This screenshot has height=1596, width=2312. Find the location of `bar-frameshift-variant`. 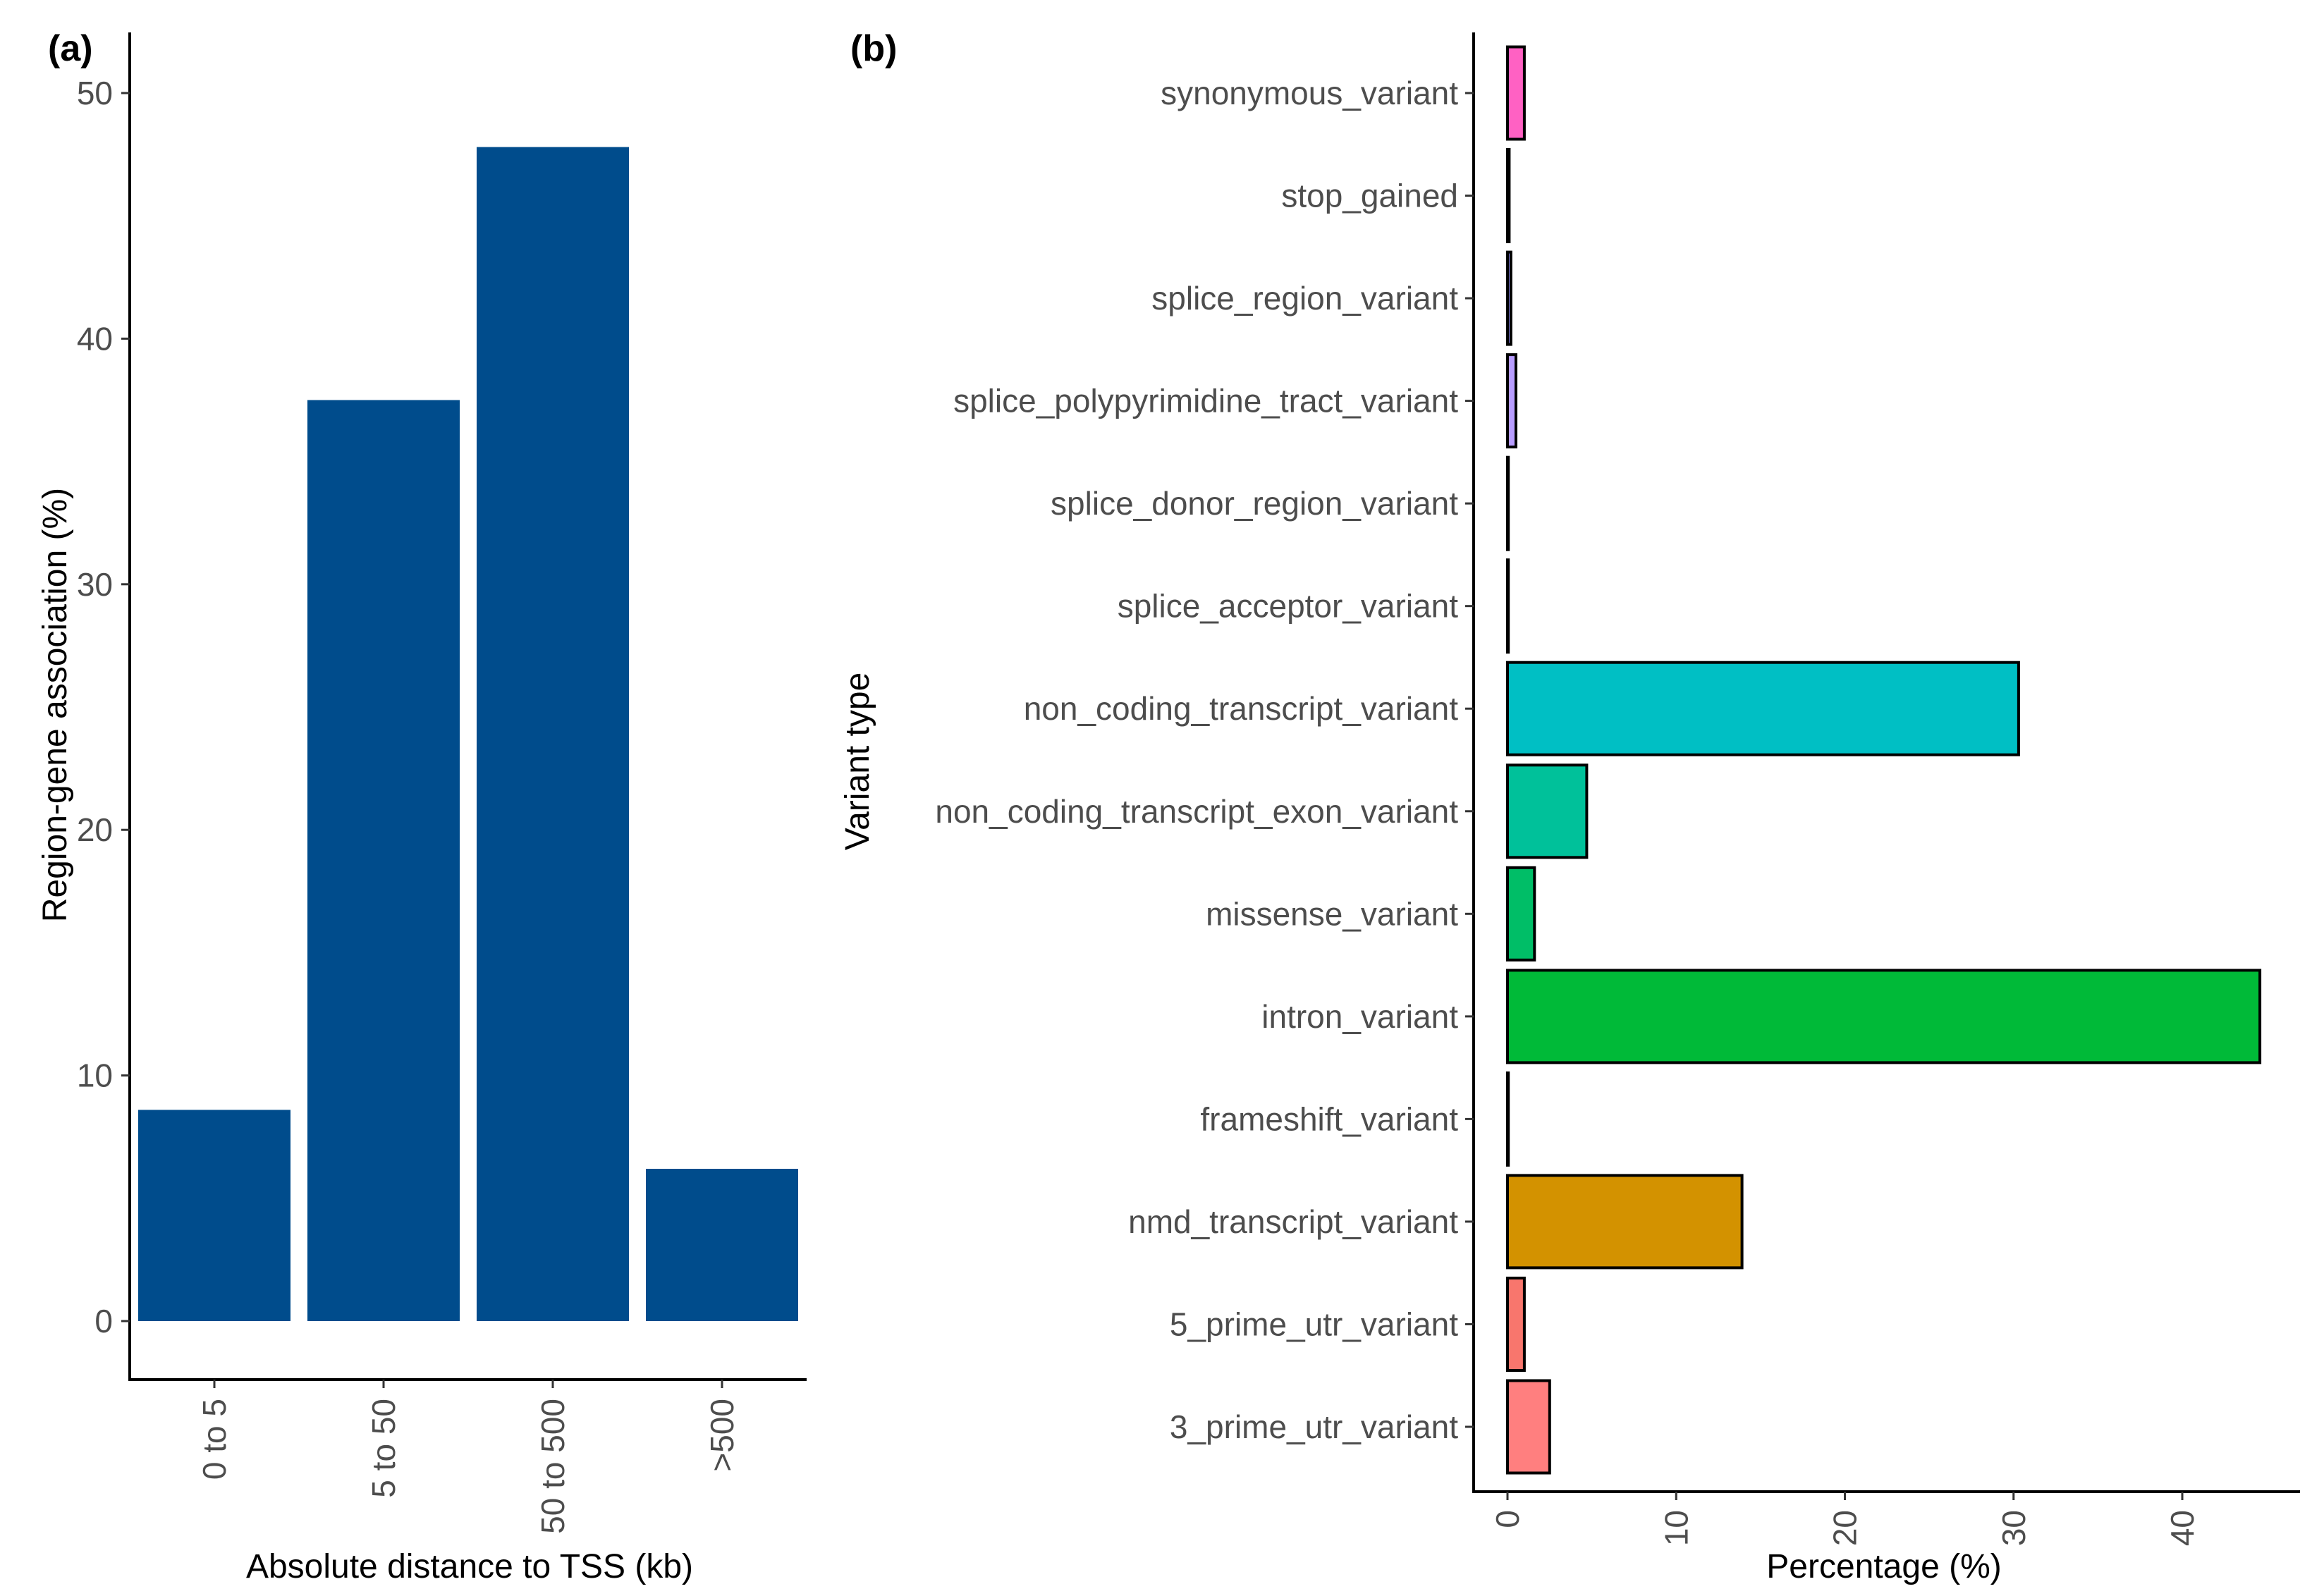

bar-frameshift-variant is located at coordinates (1508, 1119).